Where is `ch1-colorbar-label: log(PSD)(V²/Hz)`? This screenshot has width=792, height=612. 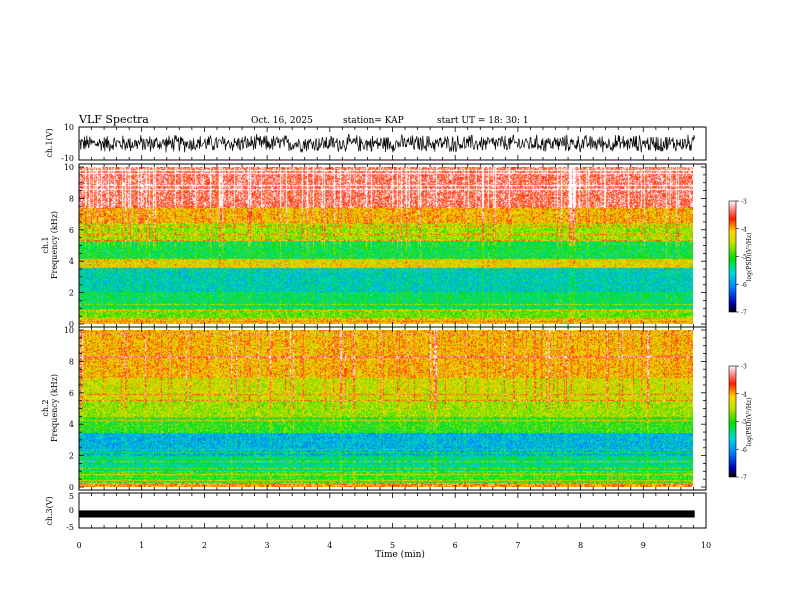
ch1-colorbar-label: log(PSD)(V²/Hz) is located at coordinates (749, 257).